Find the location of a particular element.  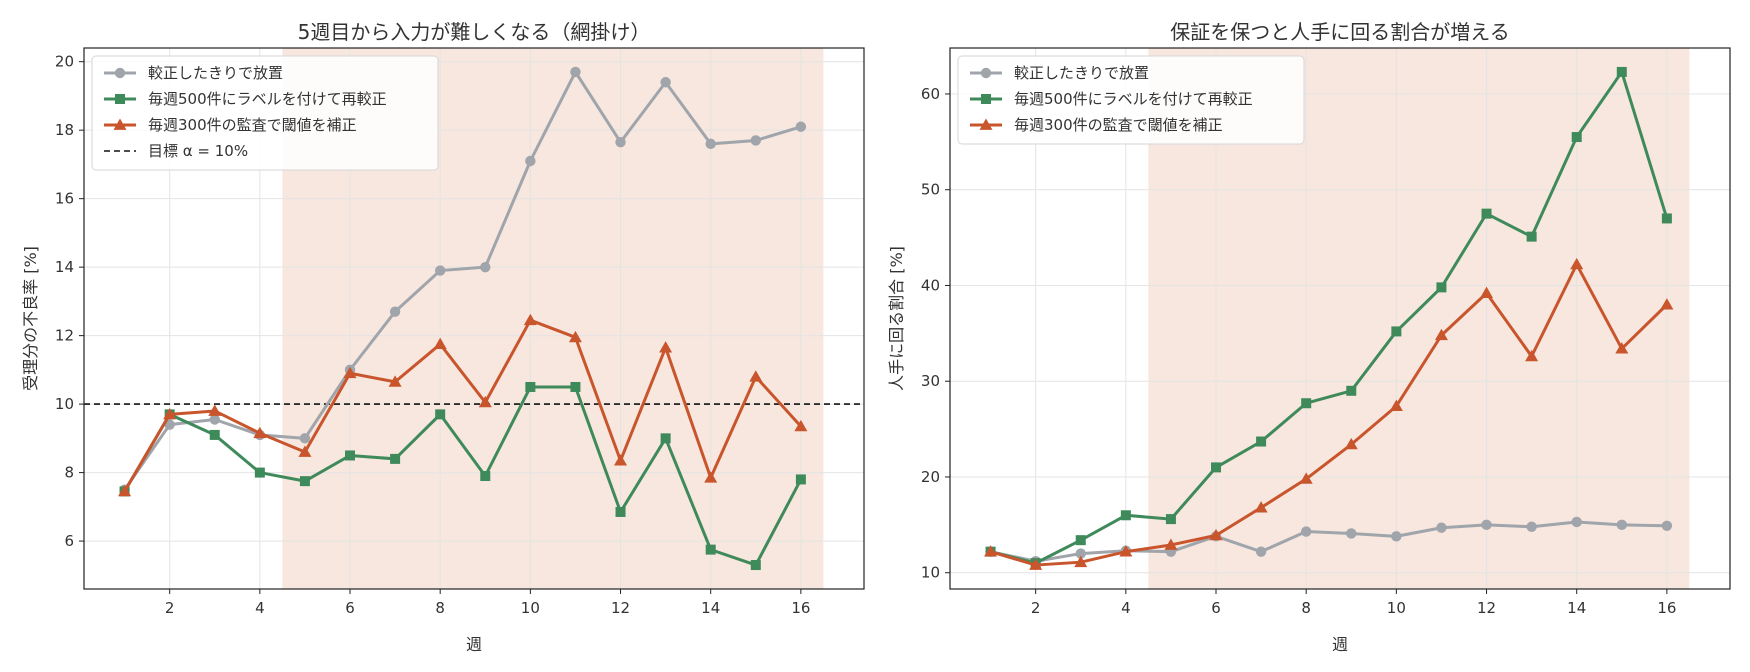

y-axis-label: 人手に回る割合 [%] is located at coordinates (896, 318).